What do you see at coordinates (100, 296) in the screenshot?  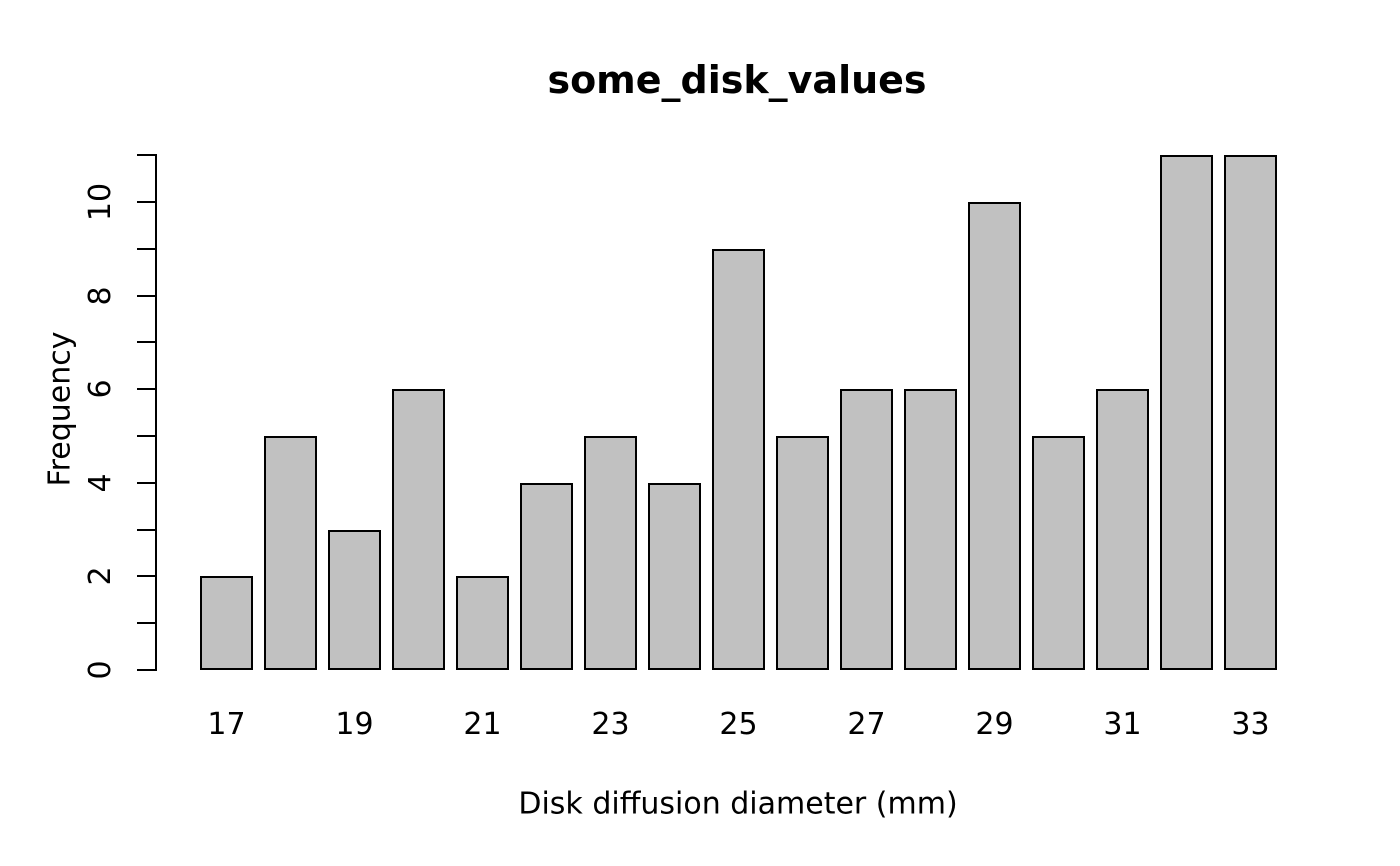 I see `y-tick-label: 8` at bounding box center [100, 296].